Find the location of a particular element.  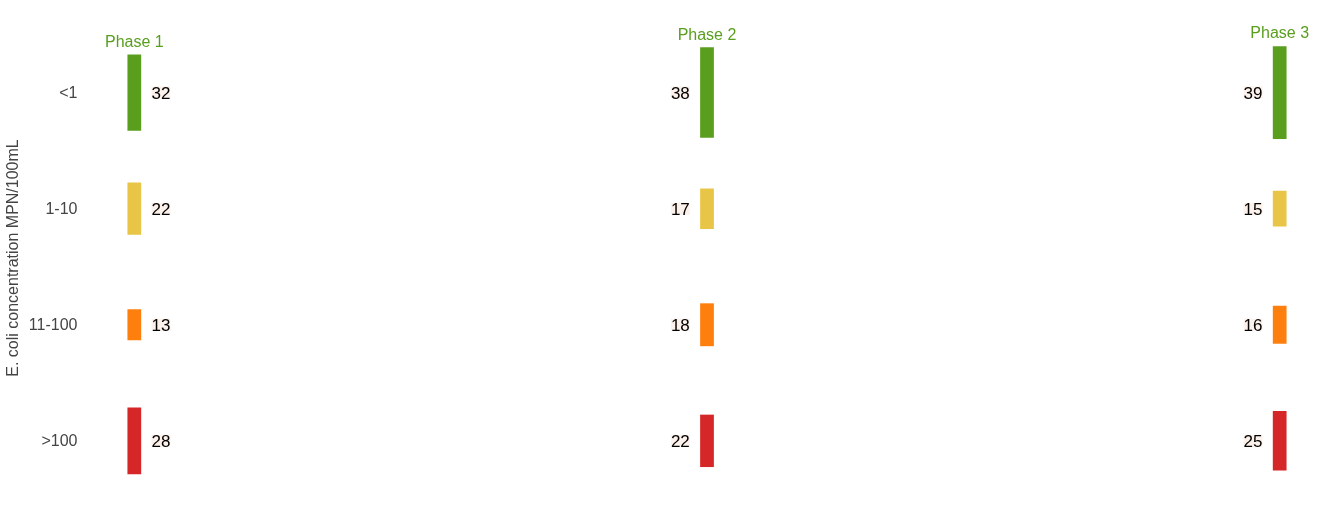

data-label: 39 is located at coordinates (1253, 93).